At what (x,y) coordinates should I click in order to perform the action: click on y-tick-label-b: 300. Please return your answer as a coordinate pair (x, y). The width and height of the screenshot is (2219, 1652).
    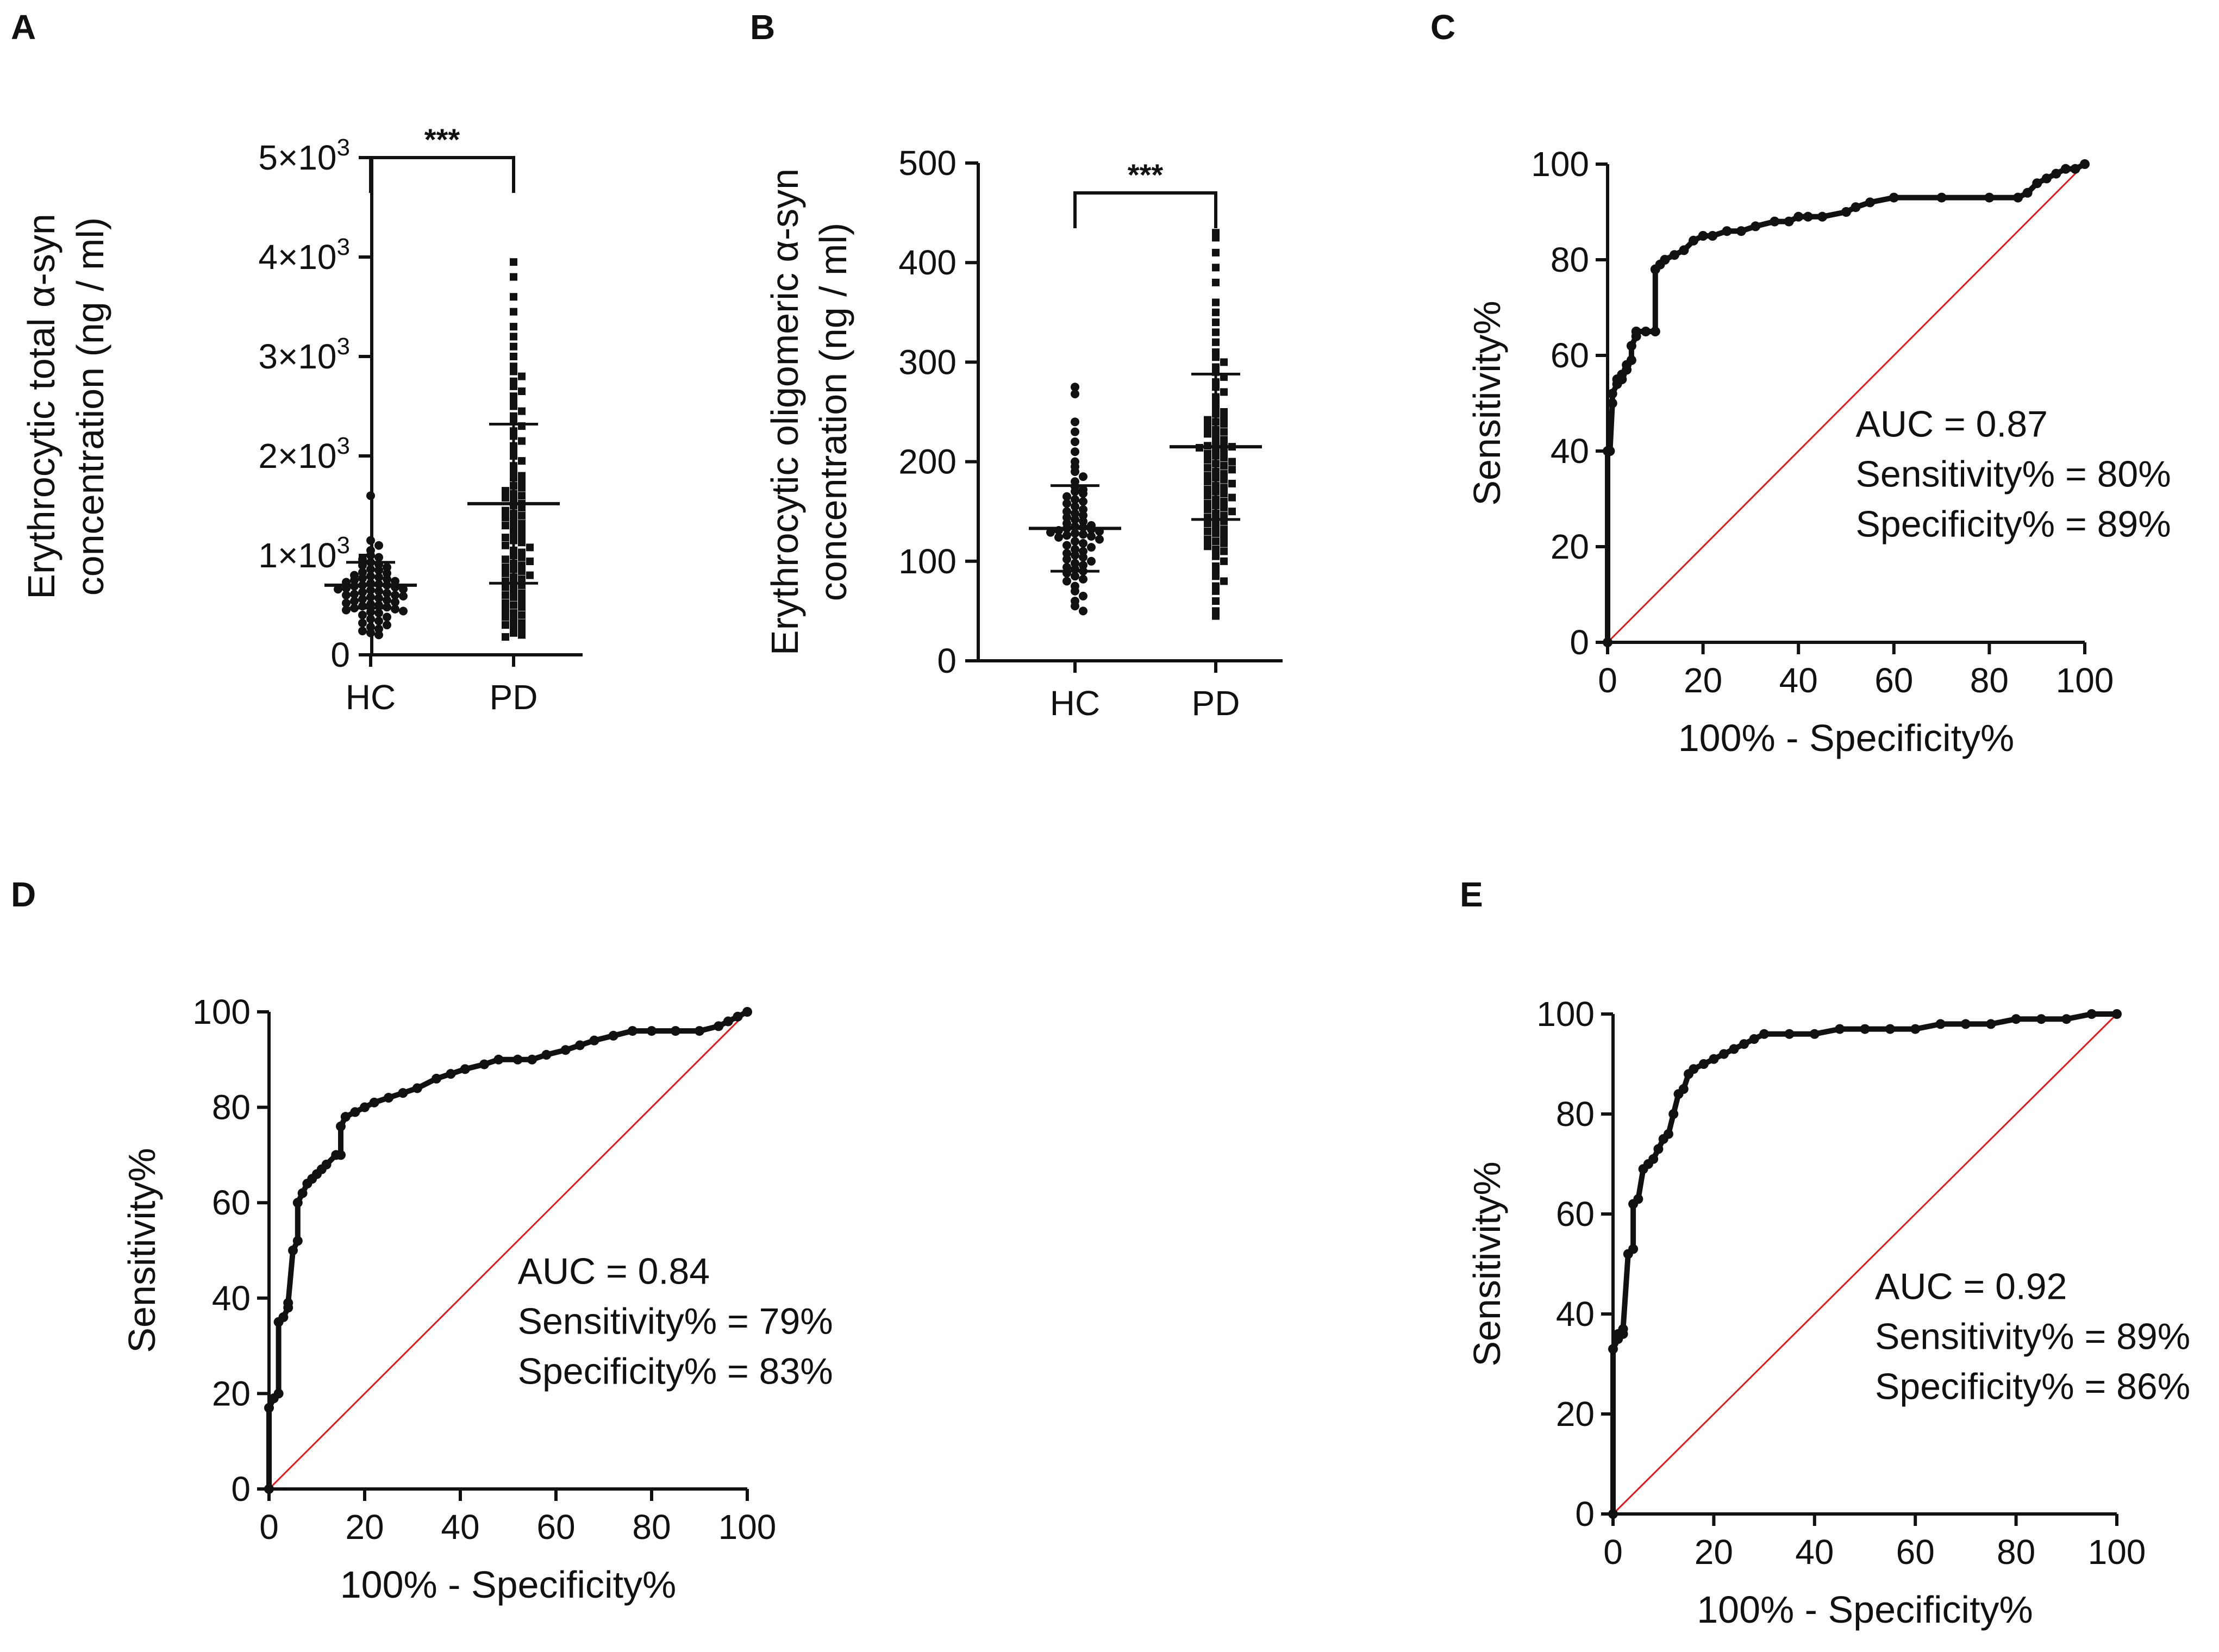
    Looking at the image, I should click on (927, 361).